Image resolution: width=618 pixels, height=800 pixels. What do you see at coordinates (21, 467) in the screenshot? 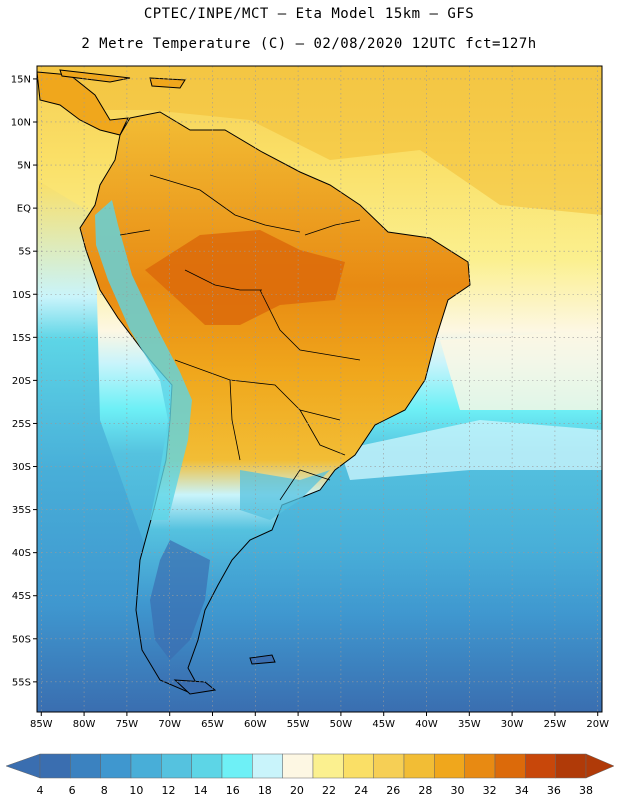
I see `lat-tick-label: 30S` at bounding box center [21, 467].